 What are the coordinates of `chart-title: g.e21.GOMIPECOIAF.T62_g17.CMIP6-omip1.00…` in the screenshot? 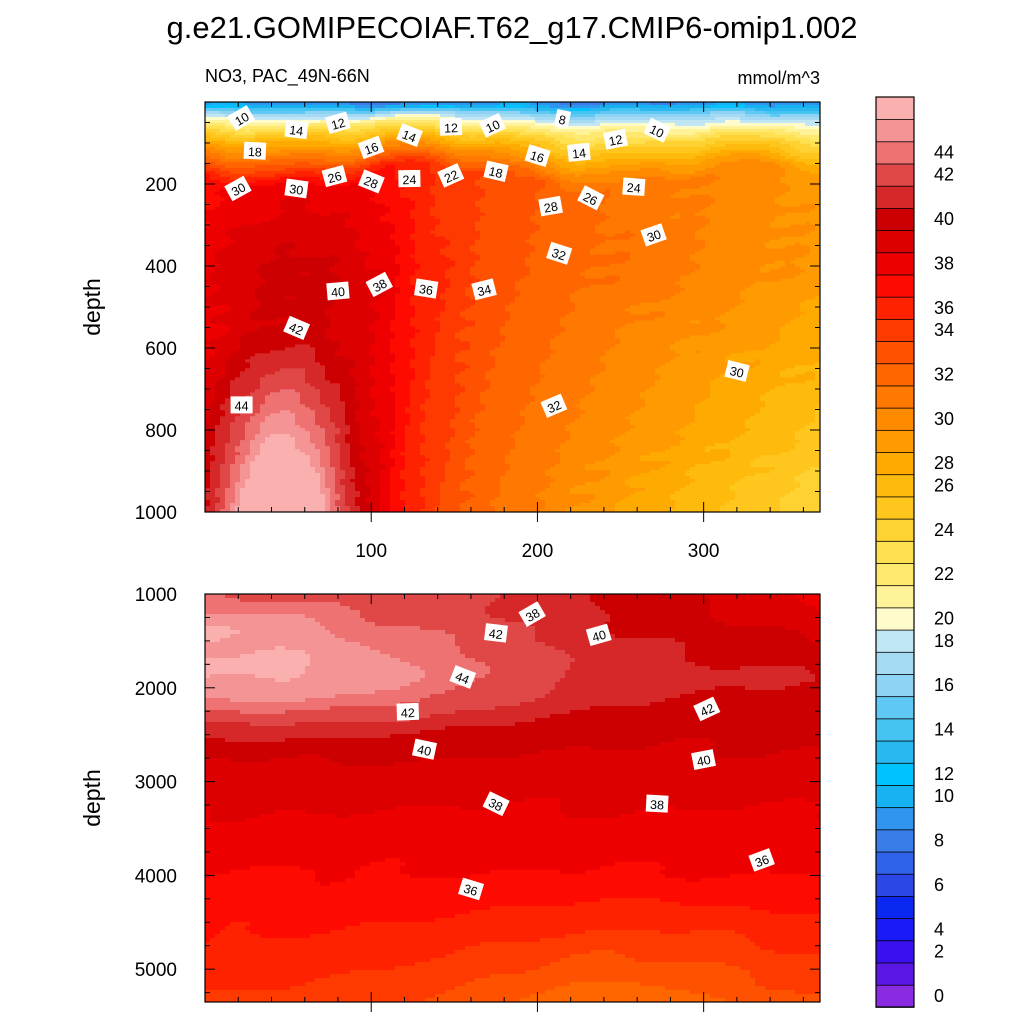 It's located at (512, 27).